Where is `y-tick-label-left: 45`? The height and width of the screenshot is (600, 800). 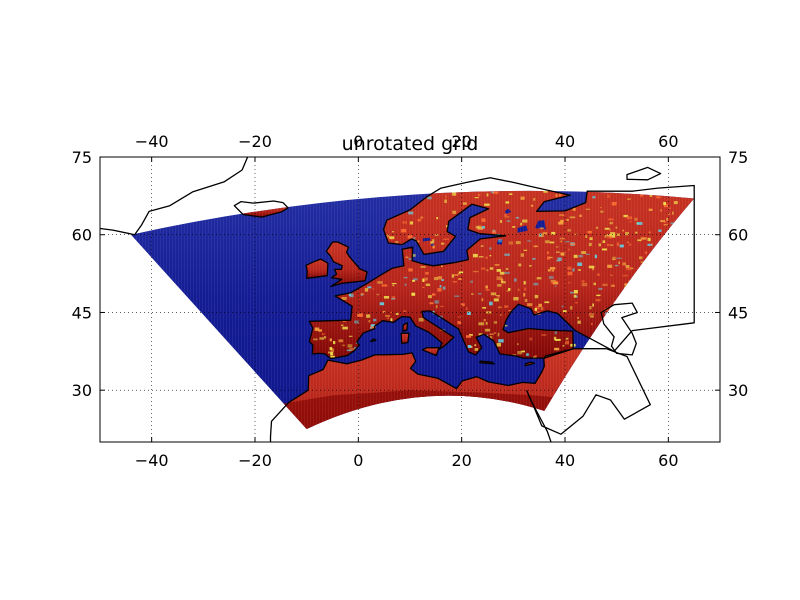 y-tick-label-left: 45 is located at coordinates (82, 312).